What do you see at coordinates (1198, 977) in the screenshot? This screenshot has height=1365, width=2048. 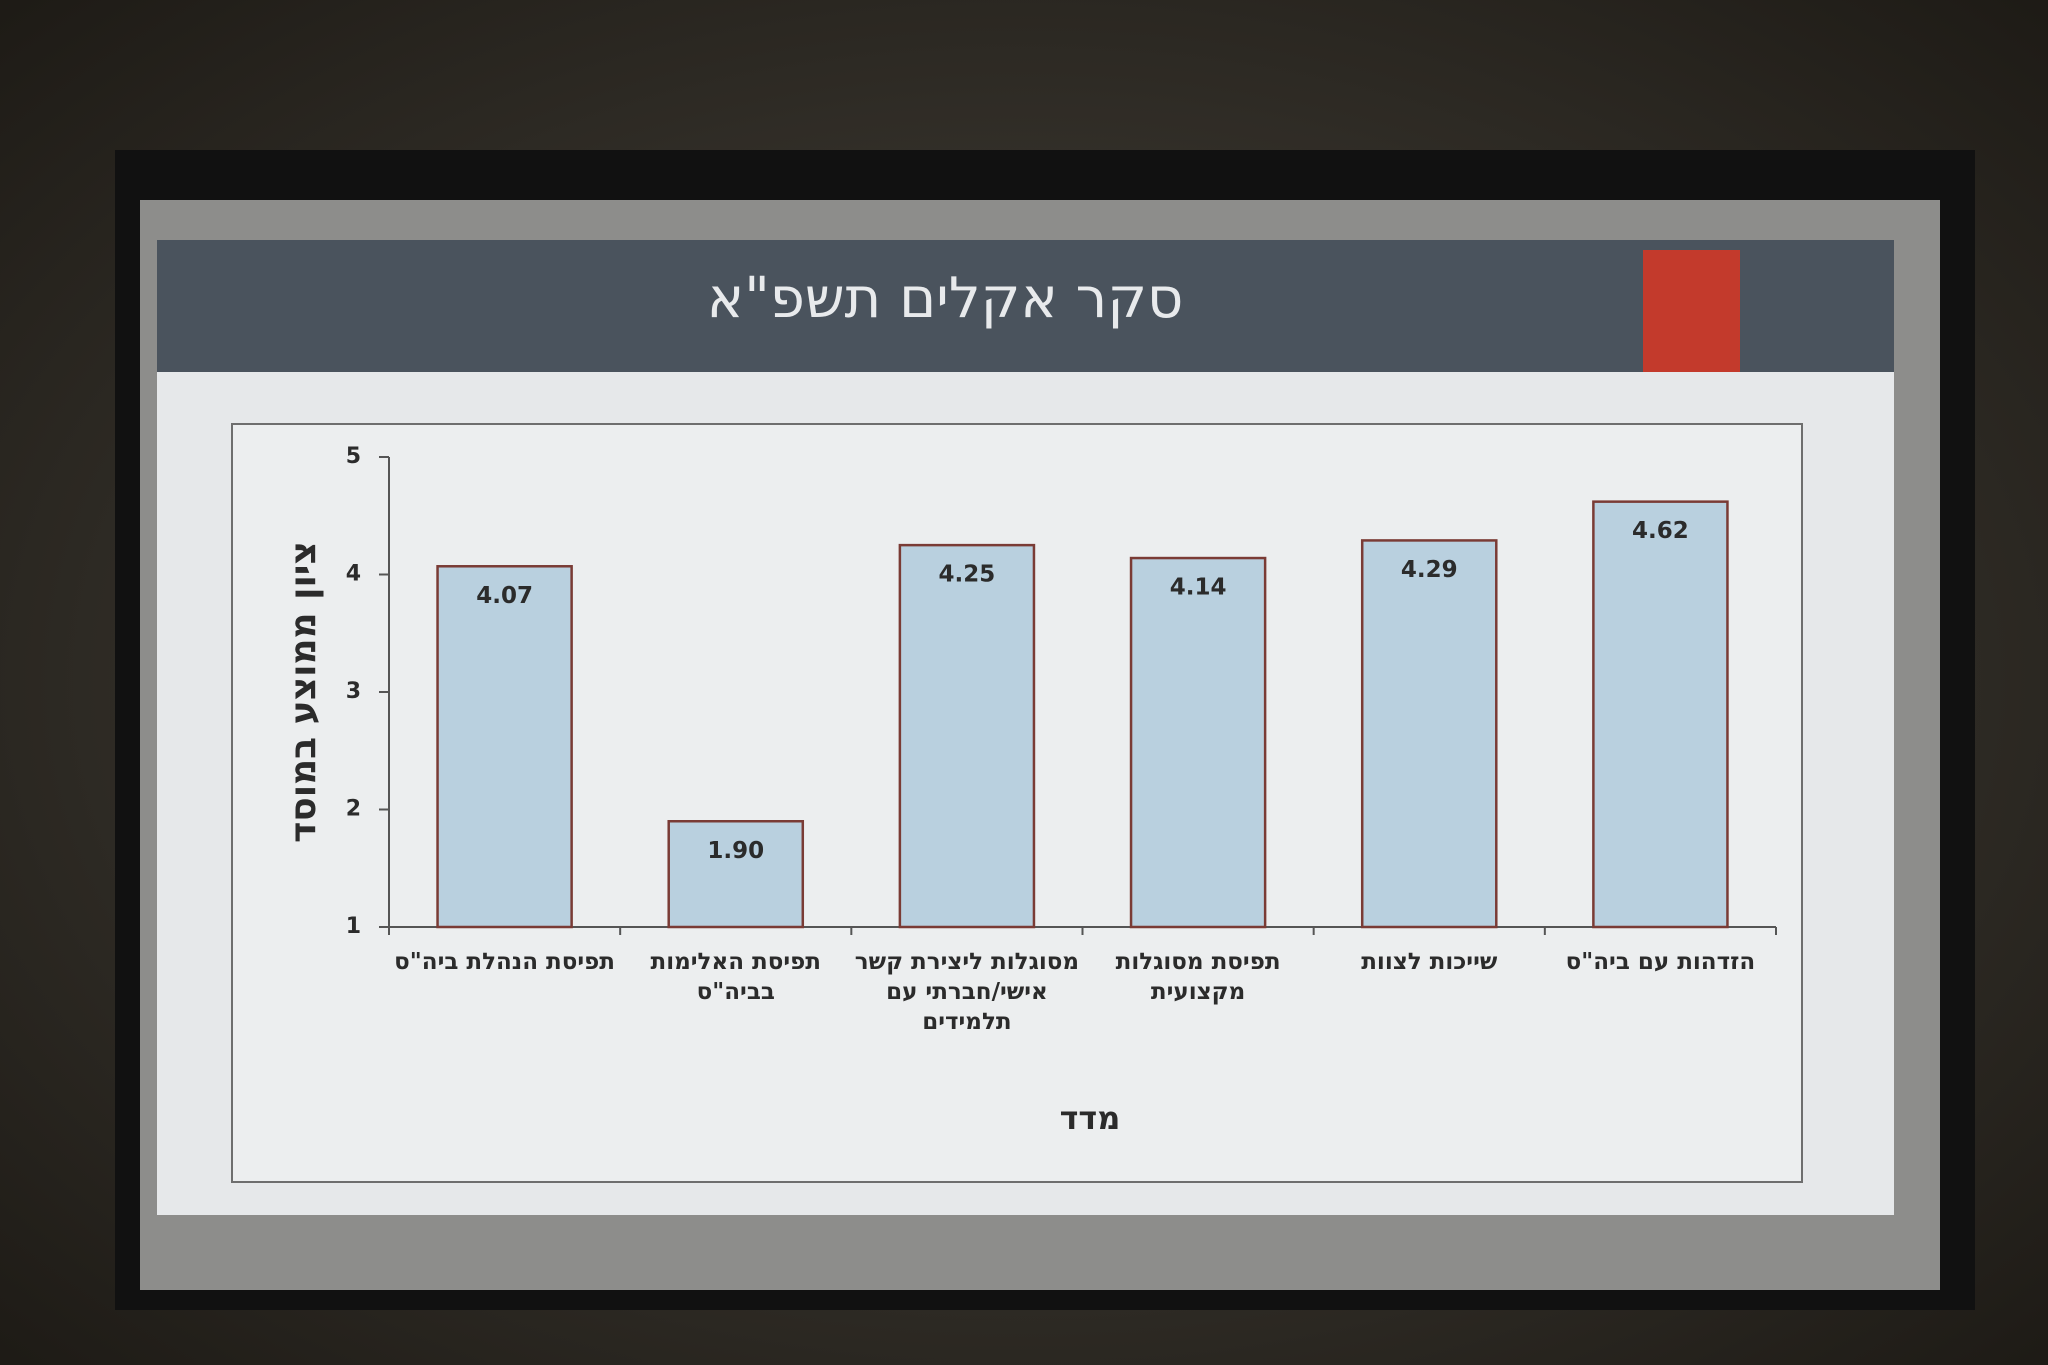 I see `x-tick-label: תפיסת מסוגלות מקצועית` at bounding box center [1198, 977].